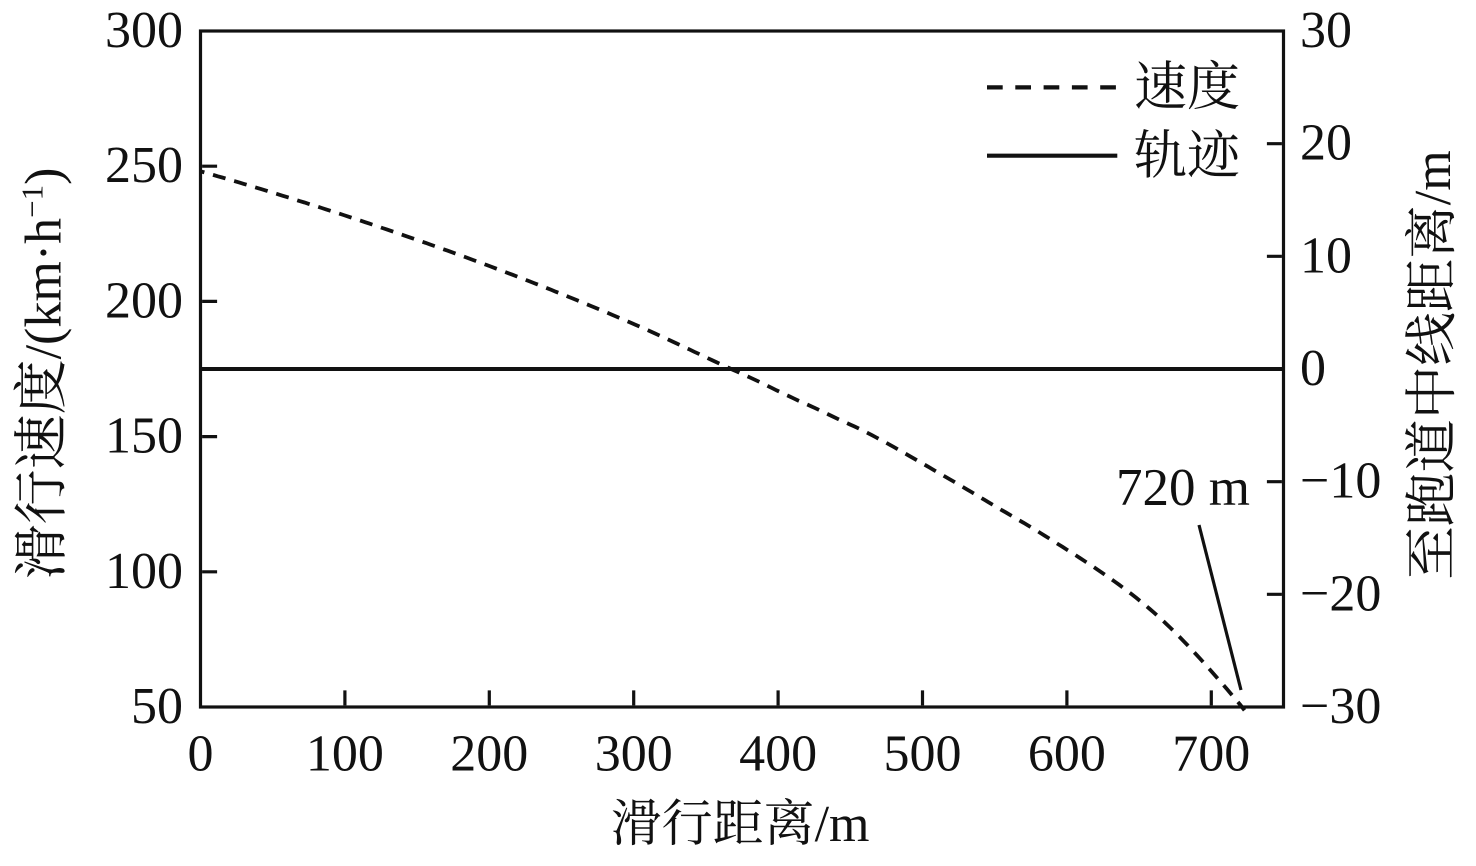 This screenshot has width=1476, height=866. Describe the element at coordinates (43, 289) in the screenshot. I see `svg-text: /(km·h` at that location.